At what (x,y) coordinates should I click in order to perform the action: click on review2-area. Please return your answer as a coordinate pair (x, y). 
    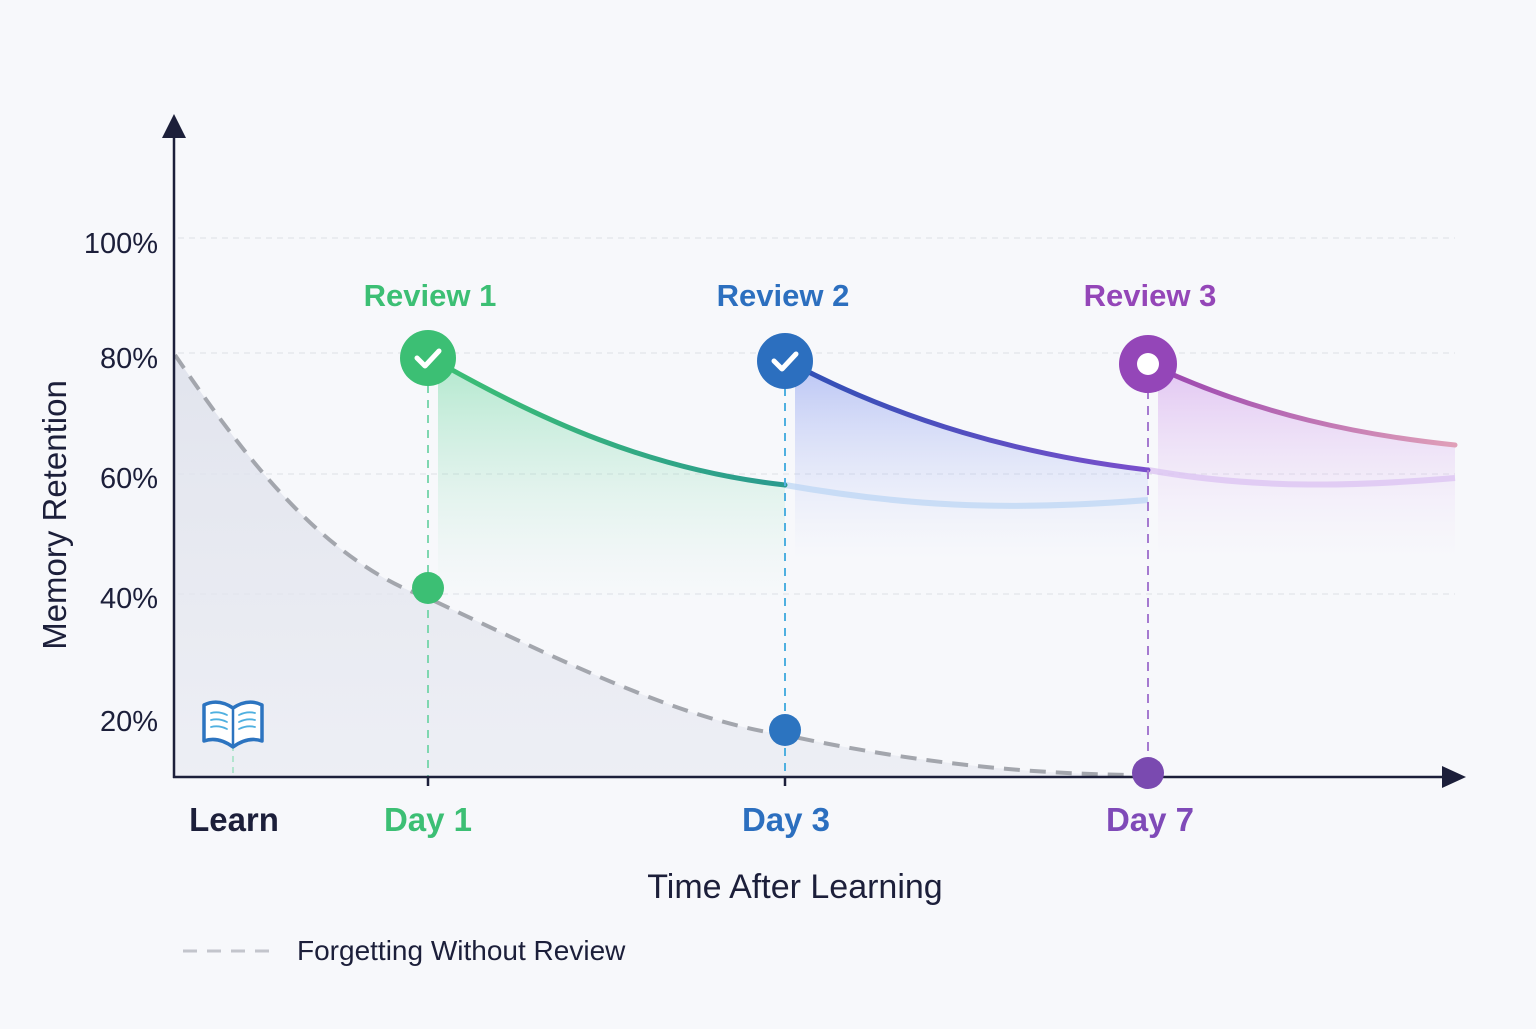
    Looking at the image, I should click on (971, 462).